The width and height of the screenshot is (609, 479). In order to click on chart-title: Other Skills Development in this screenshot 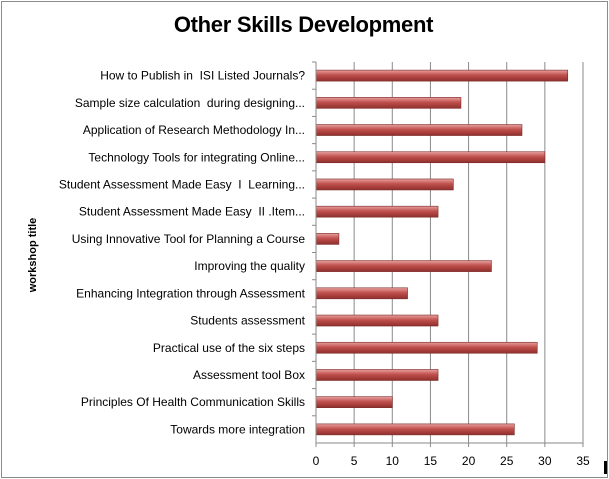, I will do `click(303, 24)`.